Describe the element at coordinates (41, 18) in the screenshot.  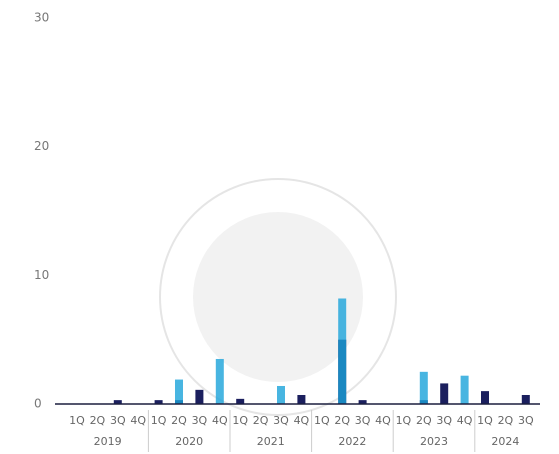
I see `y-tick-label: 30` at that location.